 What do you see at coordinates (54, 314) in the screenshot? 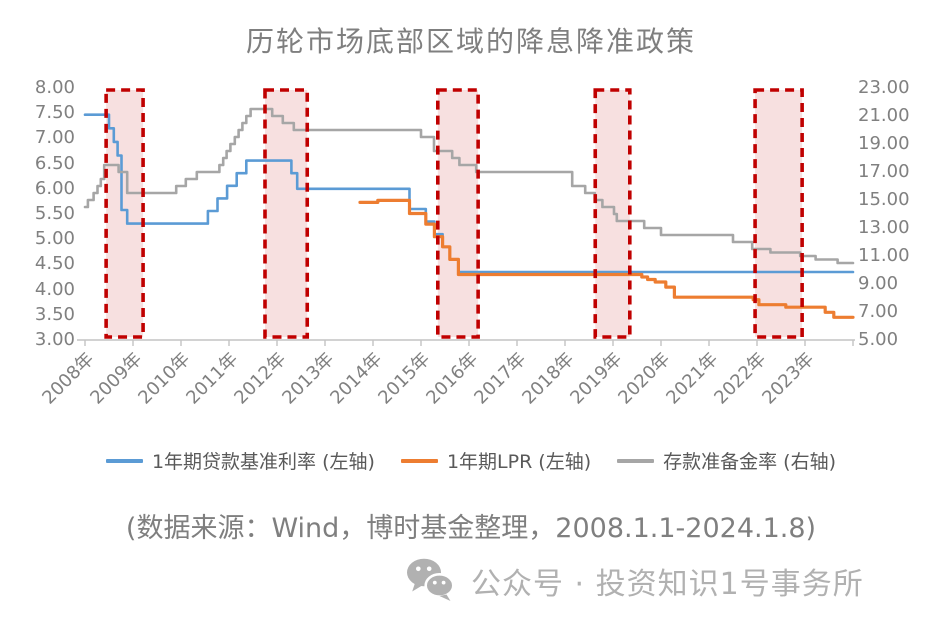
I see `left-axis-tick-label: 3.50` at bounding box center [54, 314].